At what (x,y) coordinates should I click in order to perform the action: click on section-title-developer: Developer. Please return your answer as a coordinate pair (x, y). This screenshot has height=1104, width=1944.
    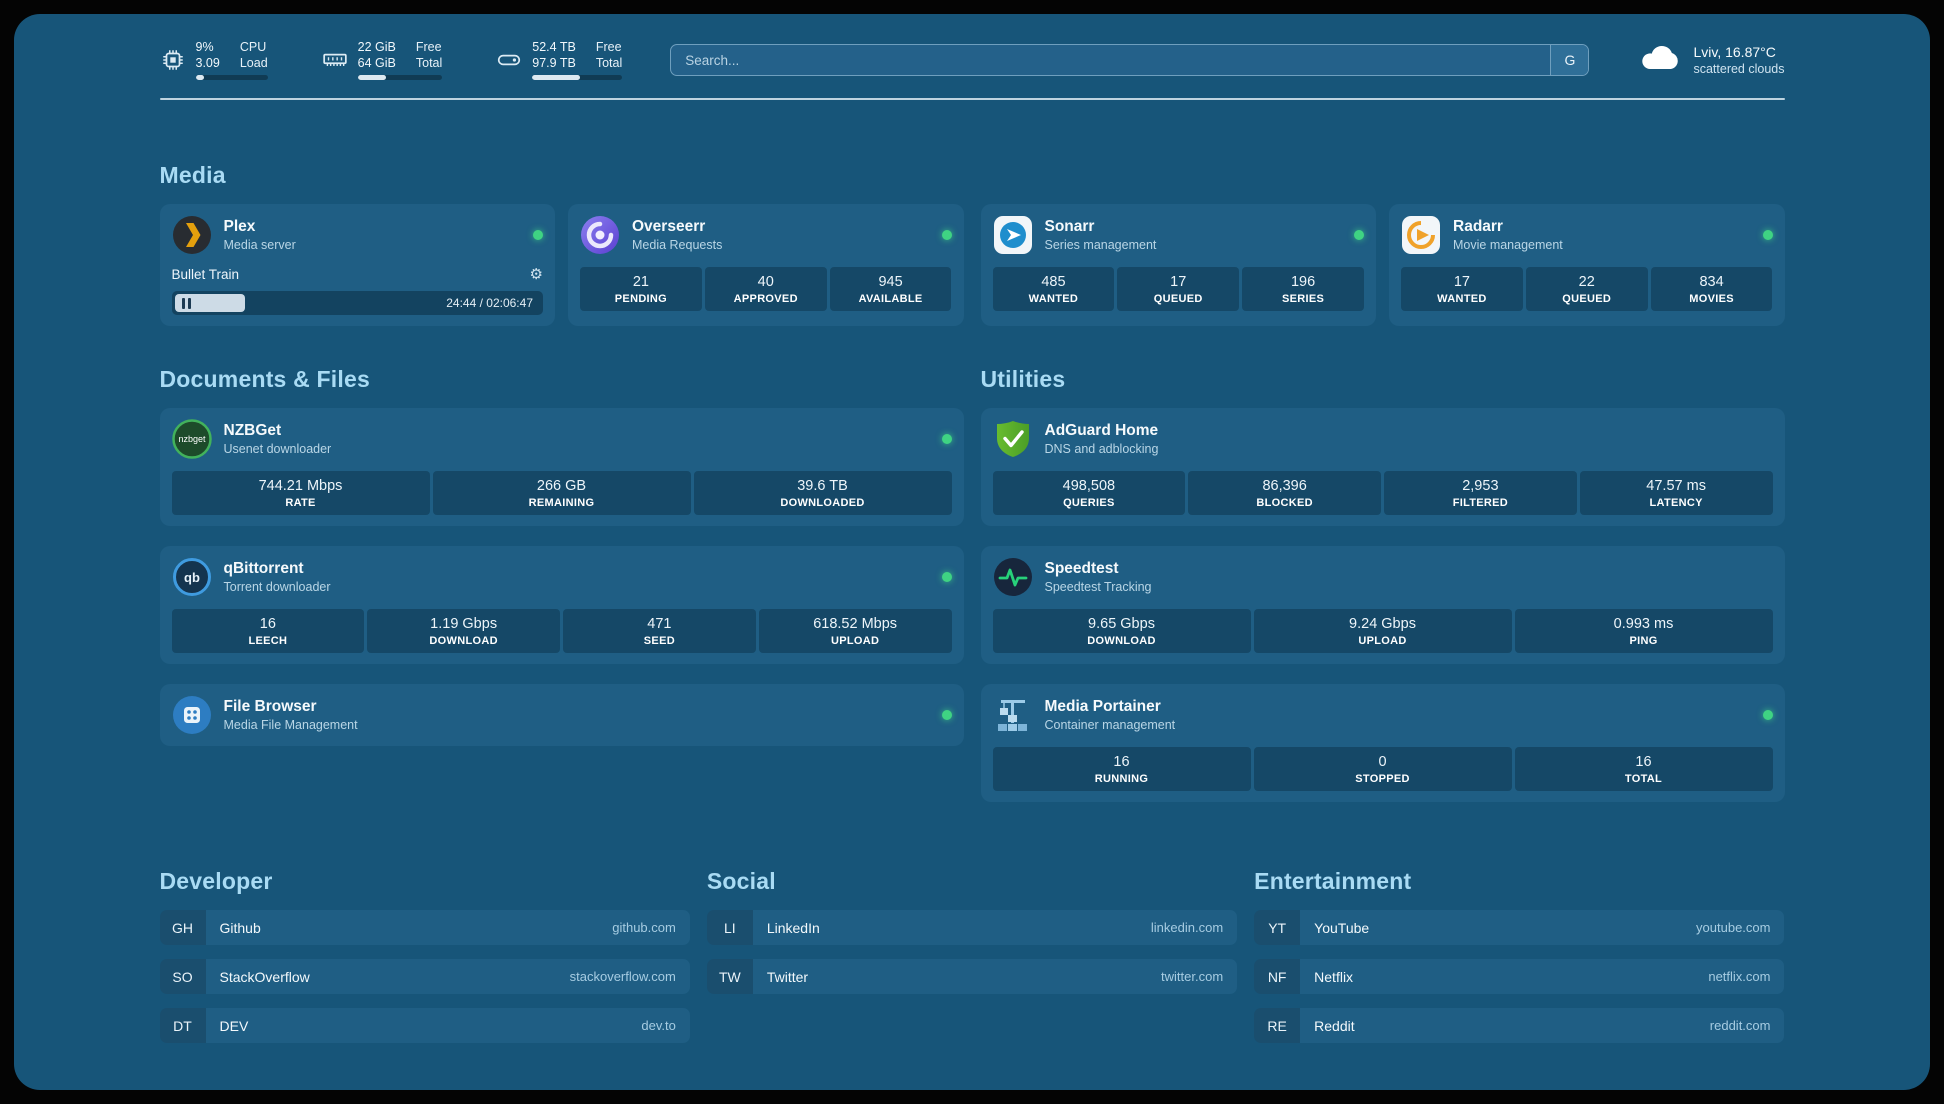
    Looking at the image, I should click on (216, 881).